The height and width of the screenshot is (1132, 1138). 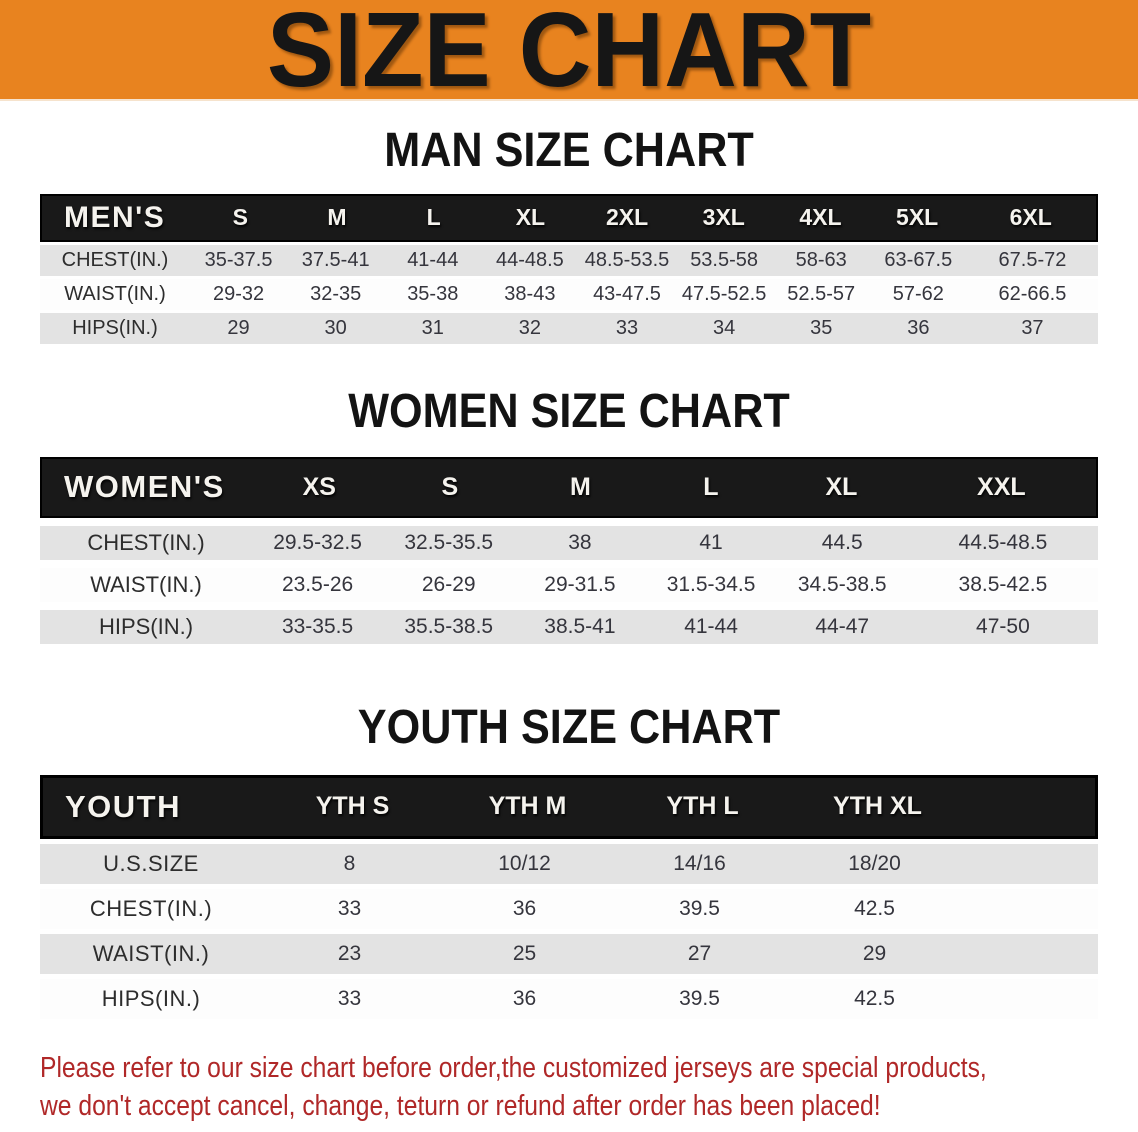 What do you see at coordinates (724, 327) in the screenshot?
I see `value-cell: 34` at bounding box center [724, 327].